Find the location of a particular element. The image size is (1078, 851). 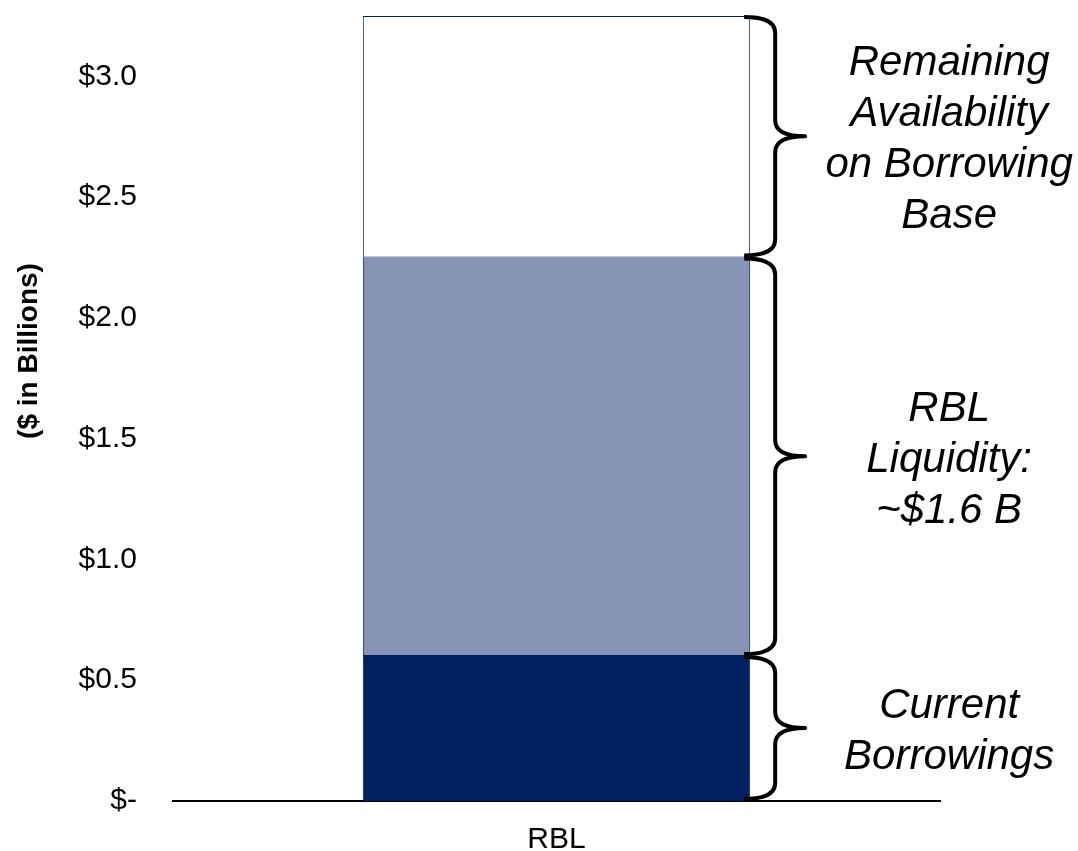

text: RBL Liquidity: ~$1.6 B is located at coordinates (949, 457).